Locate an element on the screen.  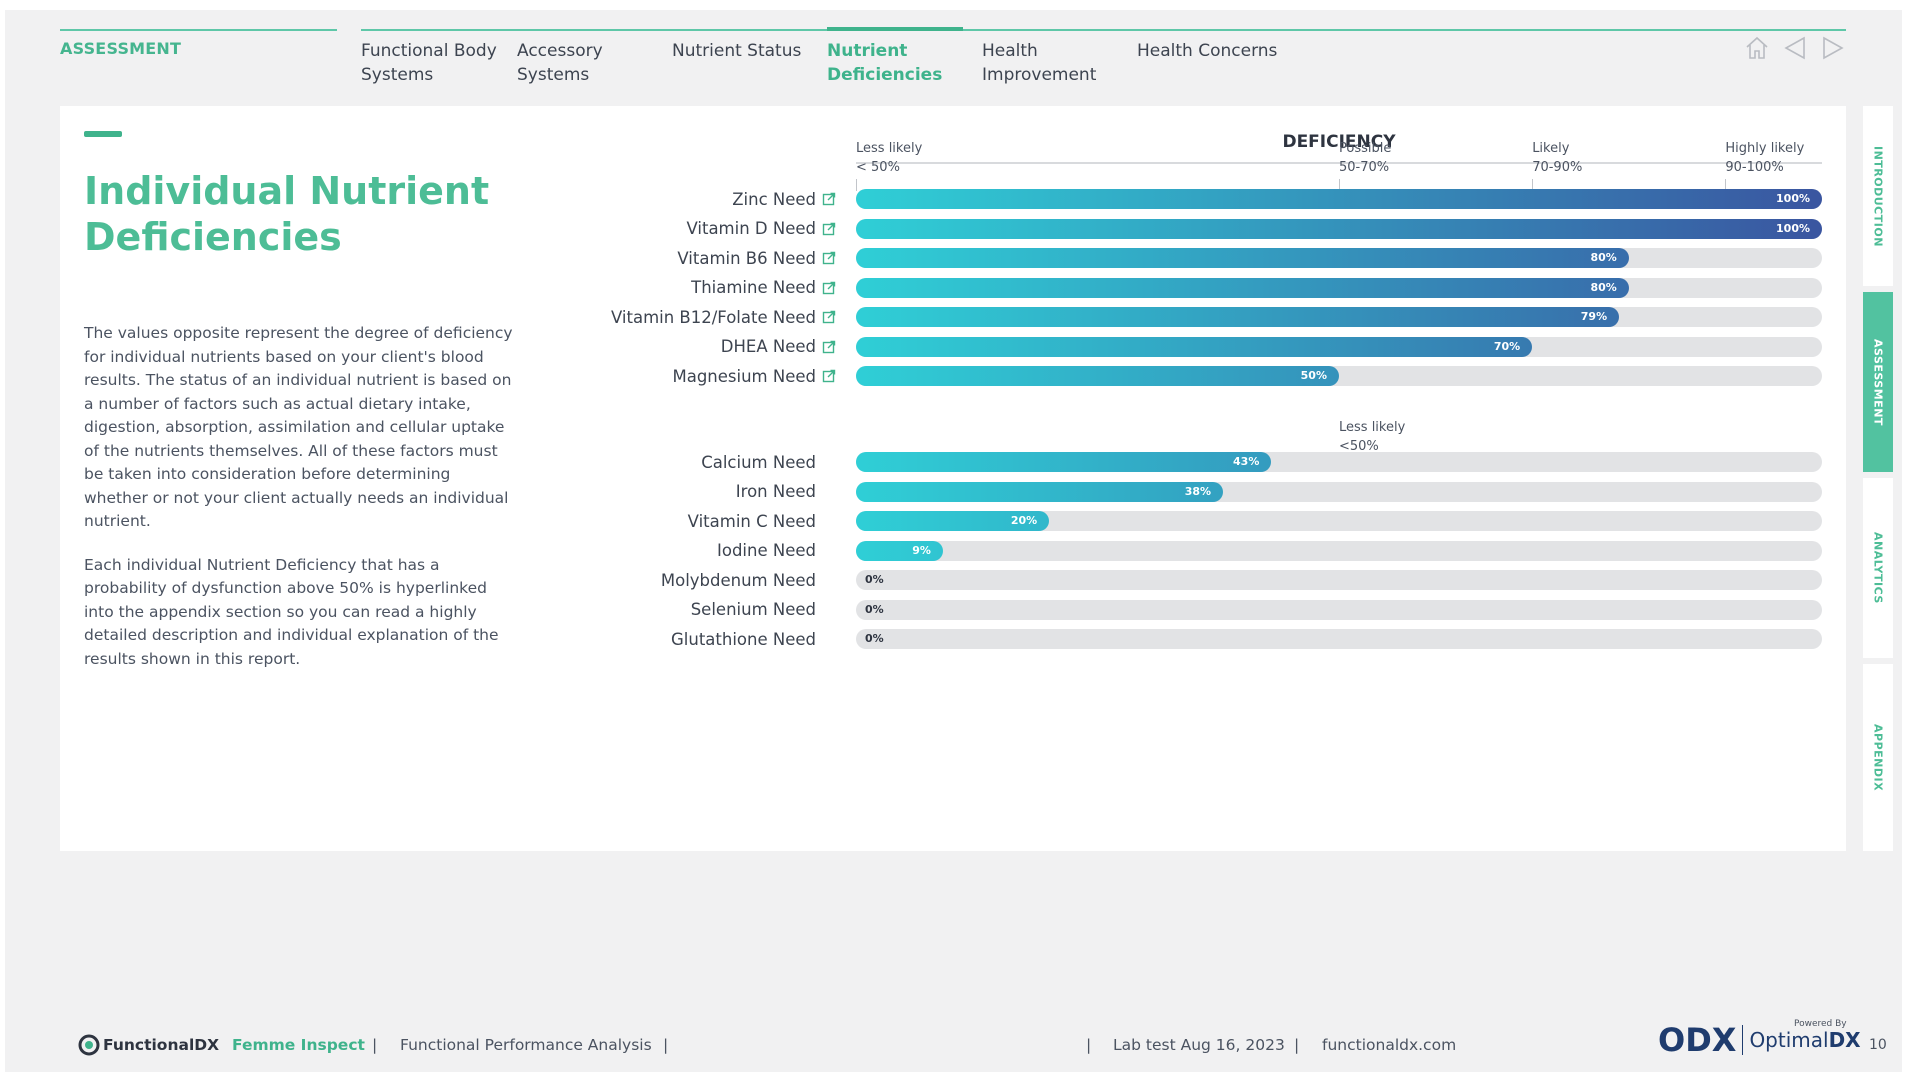
bar: 38% is located at coordinates (1040, 491).